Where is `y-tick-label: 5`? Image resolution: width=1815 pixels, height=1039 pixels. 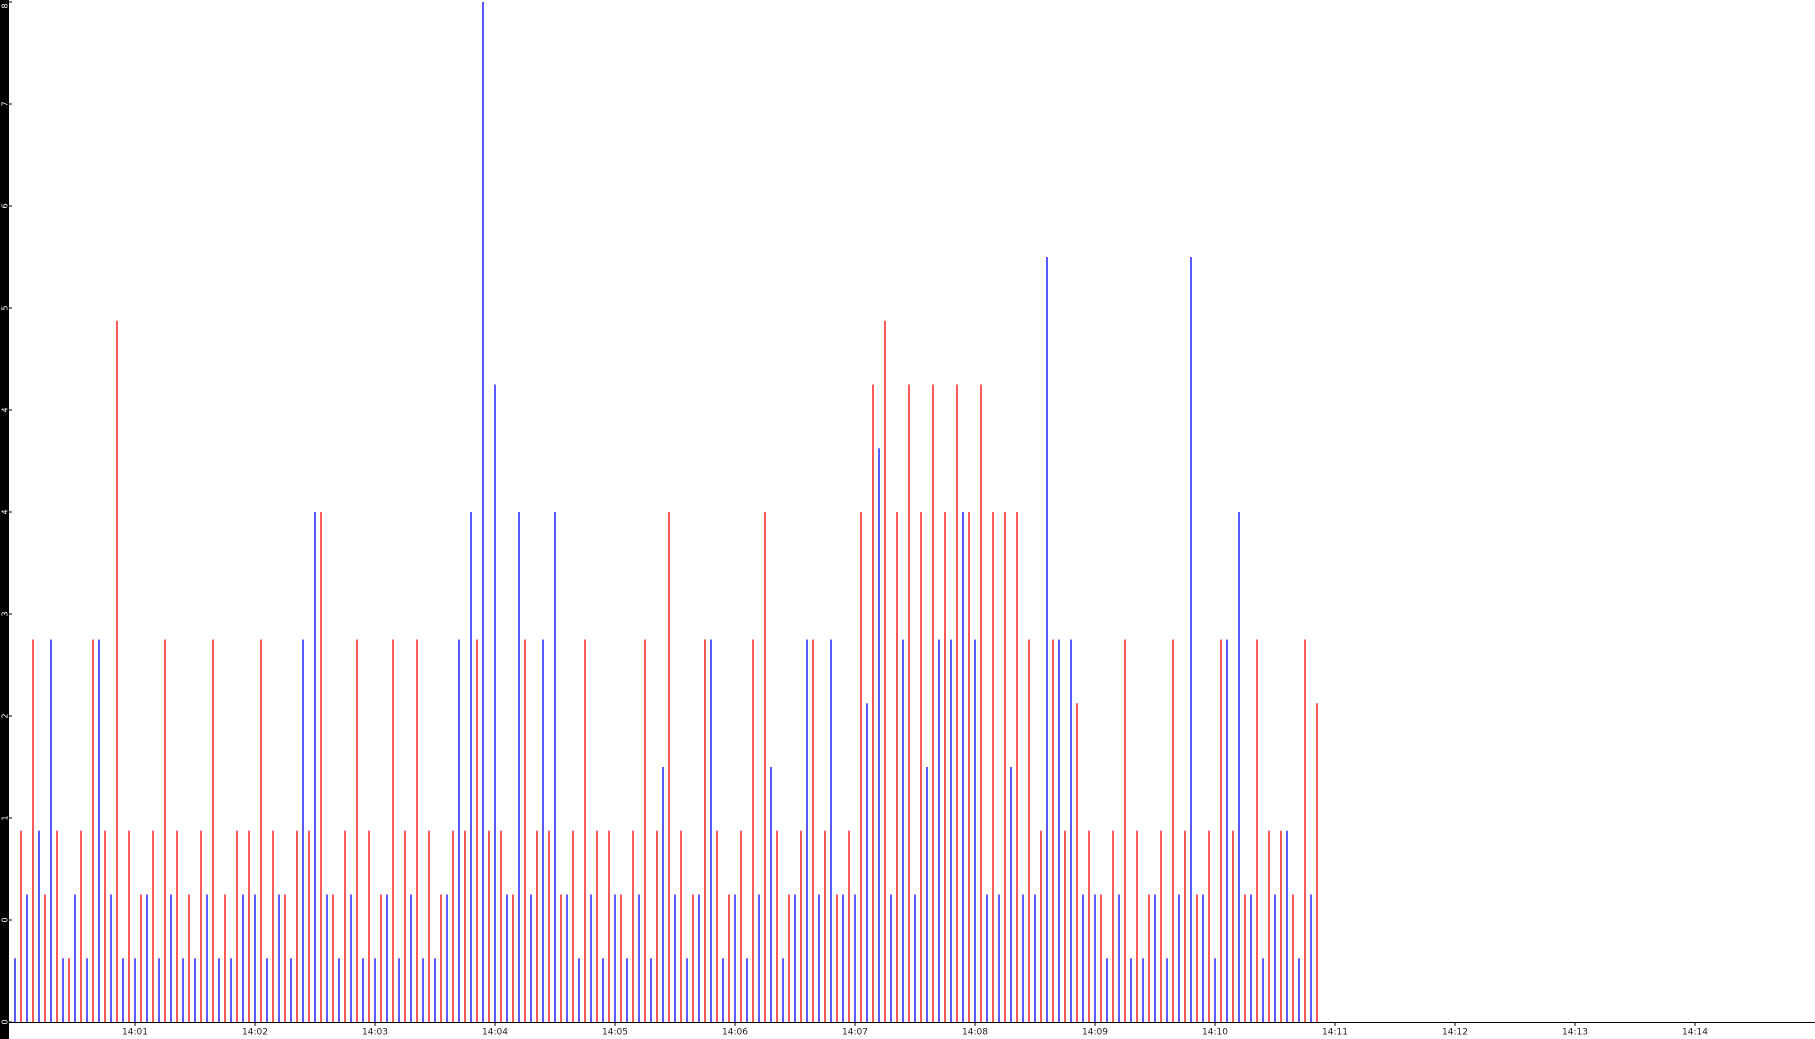 y-tick-label: 5 is located at coordinates (5, 307).